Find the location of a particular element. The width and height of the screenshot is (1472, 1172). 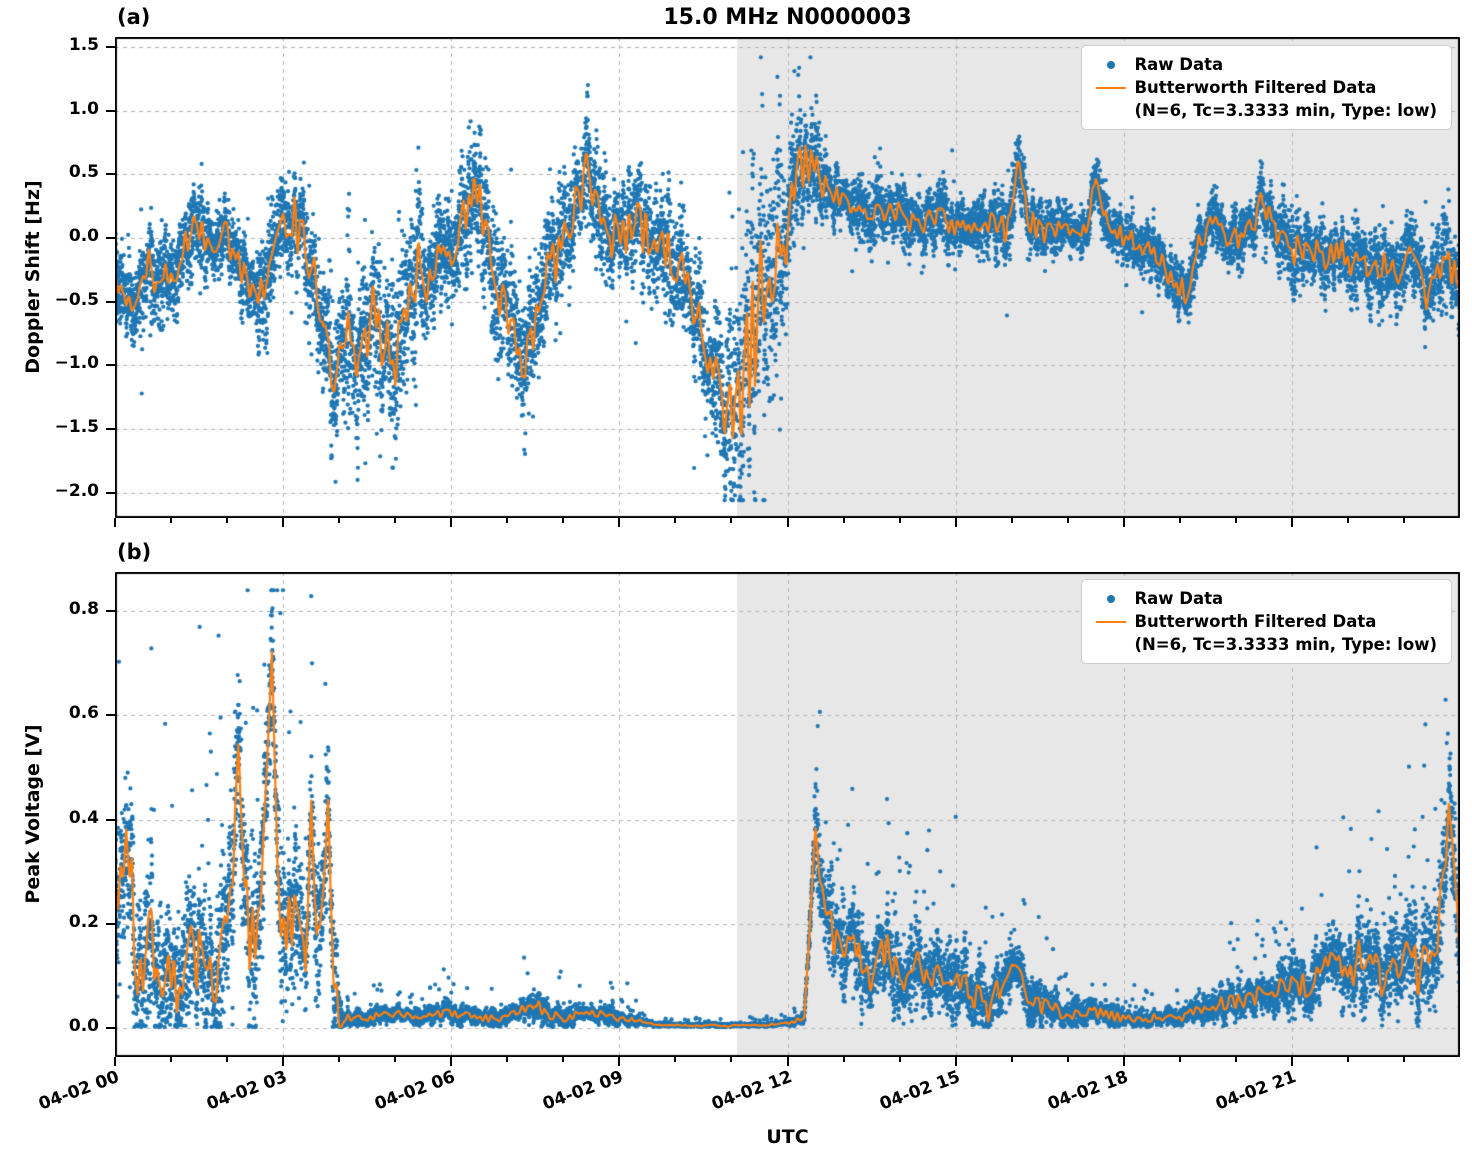

x-tick-label: 04-02 00 is located at coordinates (79, 1091).